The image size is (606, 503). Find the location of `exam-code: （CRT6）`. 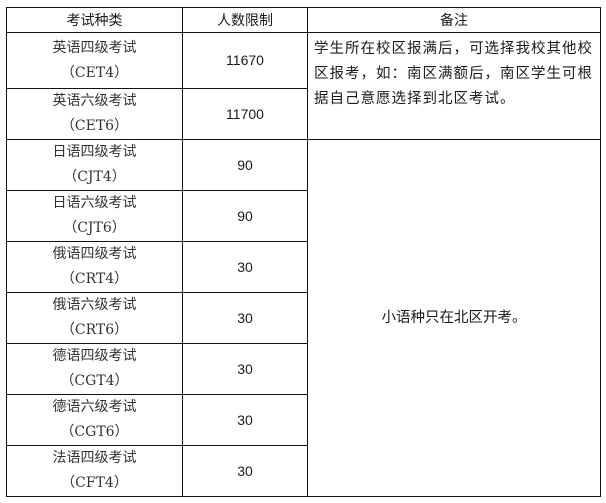

exam-code: （CRT6） is located at coordinates (94, 330).